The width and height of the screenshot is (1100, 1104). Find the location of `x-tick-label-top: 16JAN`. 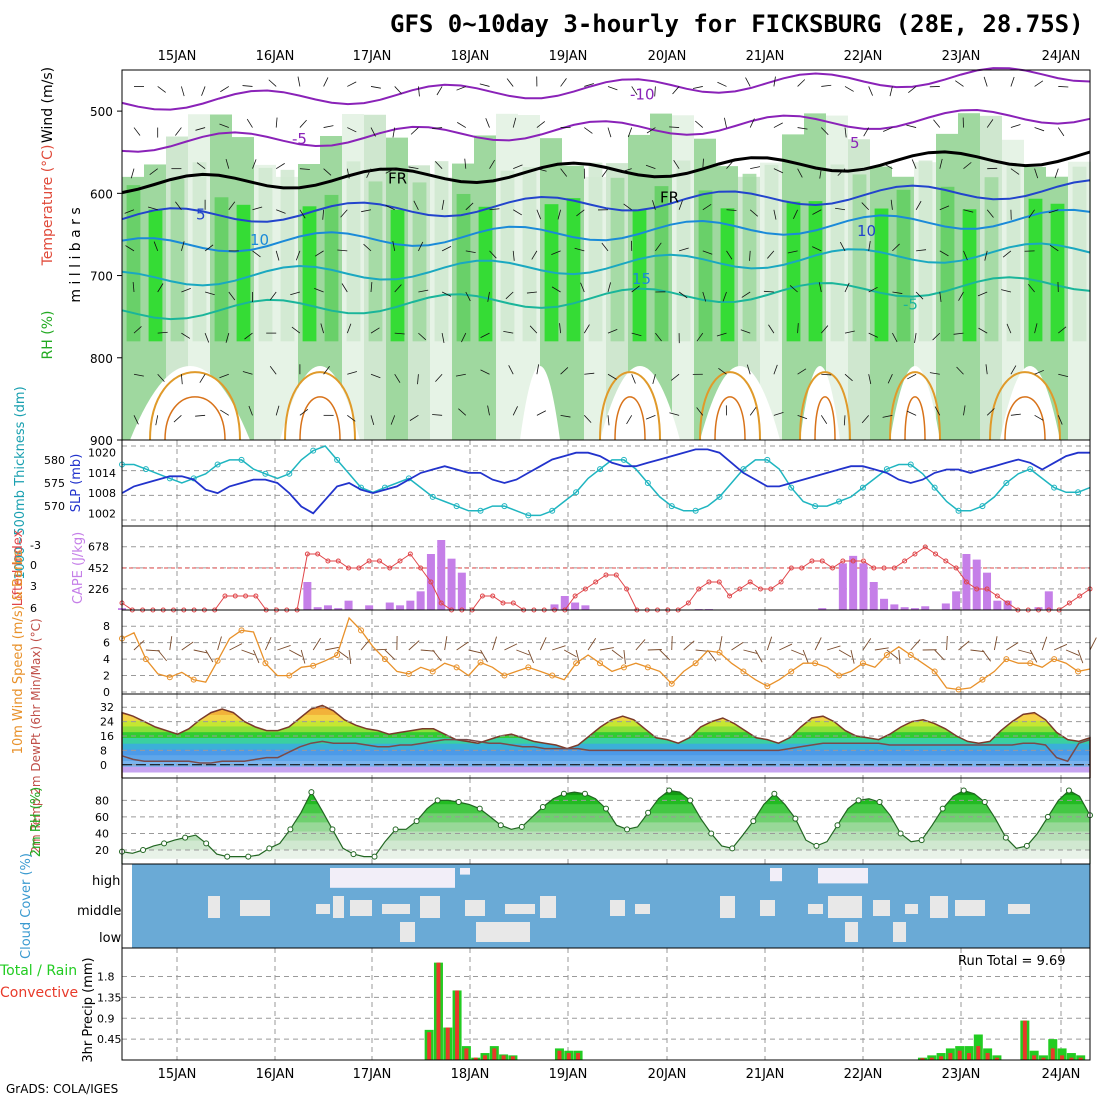

x-tick-label-top: 16JAN is located at coordinates (275, 56).